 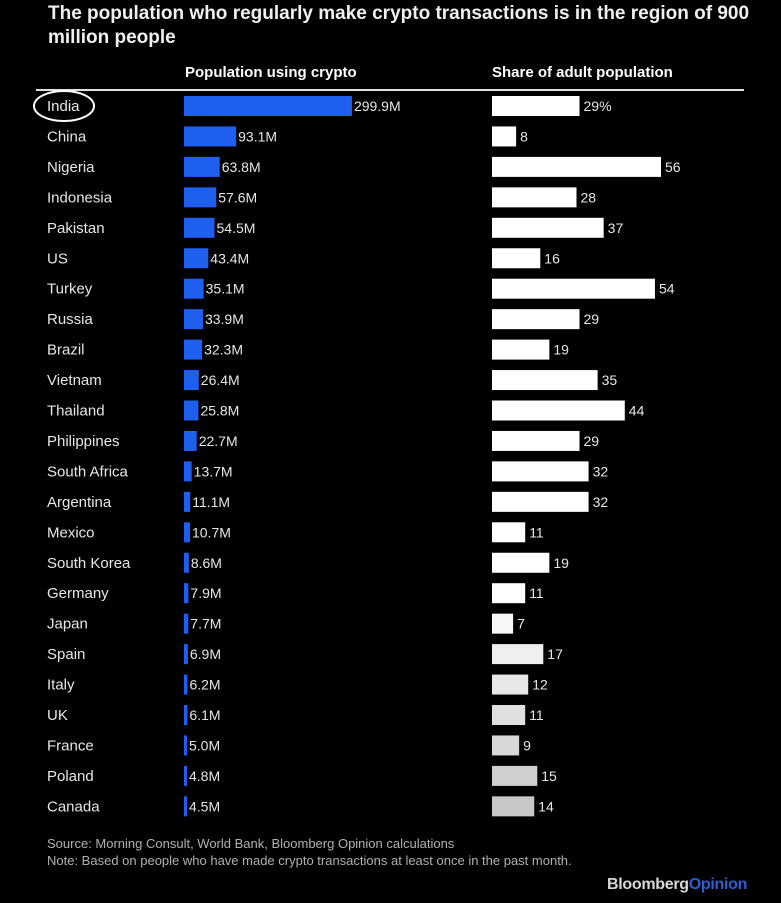 I want to click on population-value-label: 6.2M, so click(x=204, y=685).